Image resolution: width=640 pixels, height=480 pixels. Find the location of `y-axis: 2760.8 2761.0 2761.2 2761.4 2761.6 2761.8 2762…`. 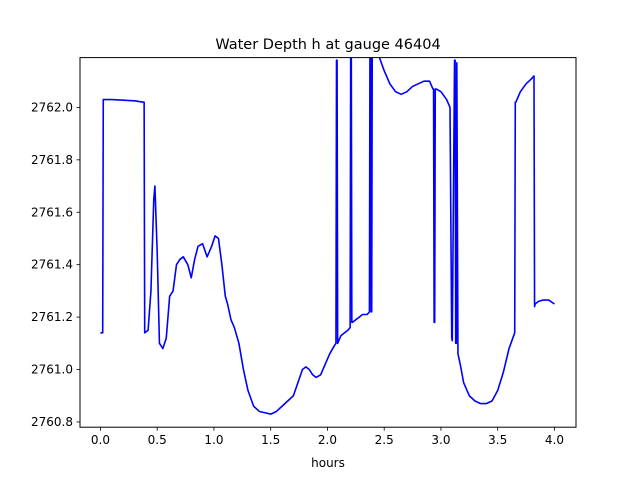

y-axis: 2760.8 2761.0 2761.2 2761.4 2761.6 2761.8 2762… is located at coordinates (55, 264).